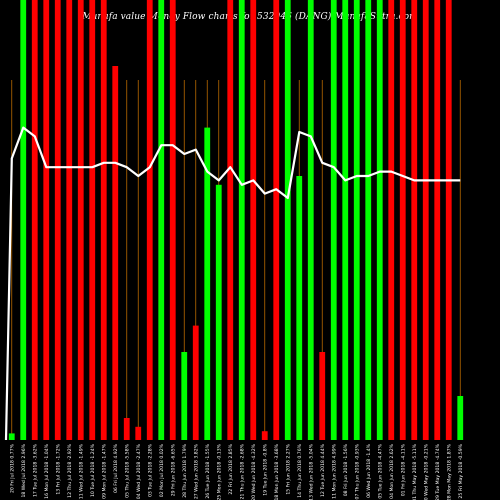 This screenshot has width=500, height=500. What do you see at coordinates (231, 468) in the screenshot?
I see `x-tick-label: 22 Fri Jun 2018 2.85%` at bounding box center [231, 468].